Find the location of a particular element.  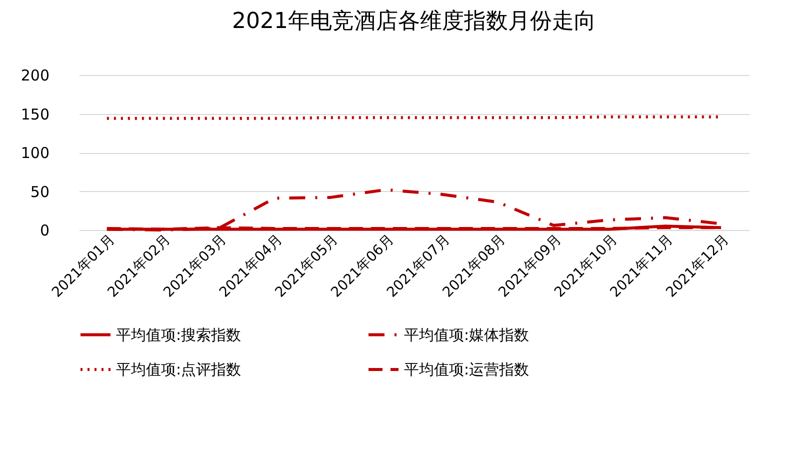

legend-label: 平均值项:媒体指数 is located at coordinates (467, 335).